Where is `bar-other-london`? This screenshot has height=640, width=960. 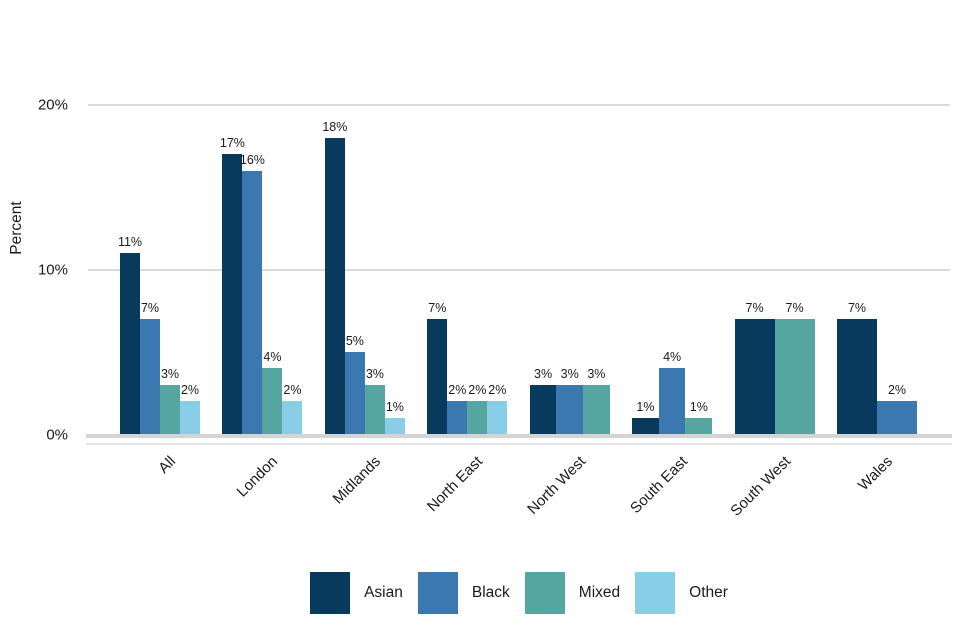
bar-other-london is located at coordinates (292, 417).